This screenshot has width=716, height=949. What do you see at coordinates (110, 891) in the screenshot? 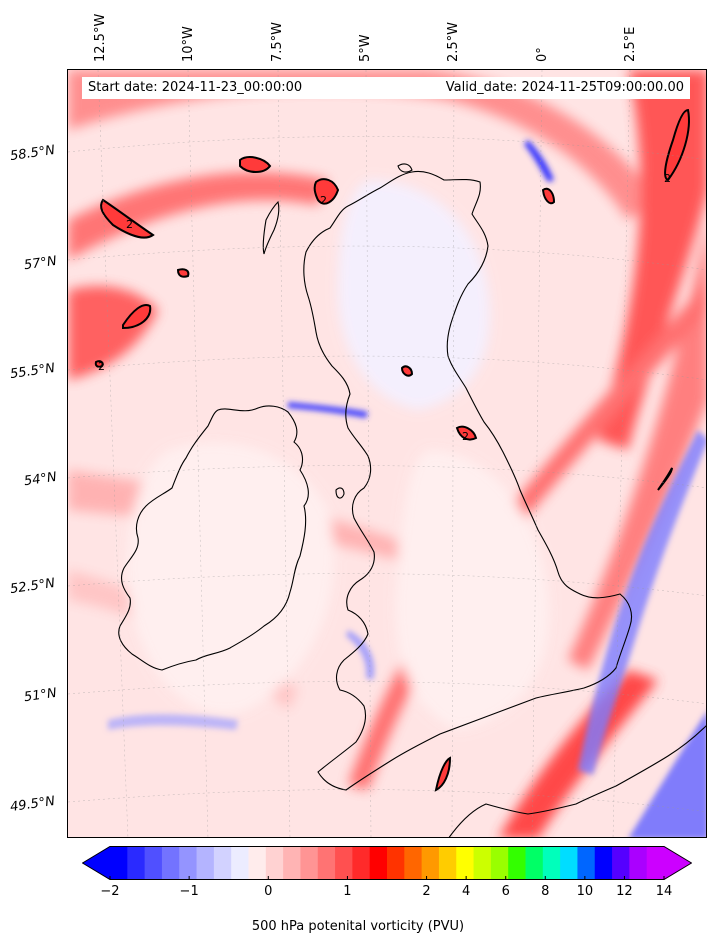
I see `colorbar-tick-label: −2` at bounding box center [110, 891].